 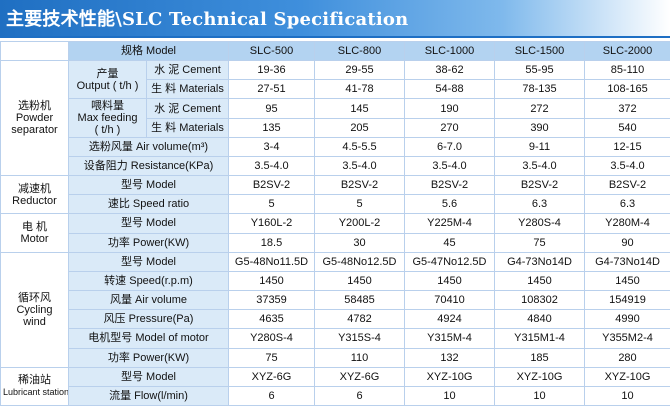 I want to click on table-cell: 280, so click(x=627, y=357).